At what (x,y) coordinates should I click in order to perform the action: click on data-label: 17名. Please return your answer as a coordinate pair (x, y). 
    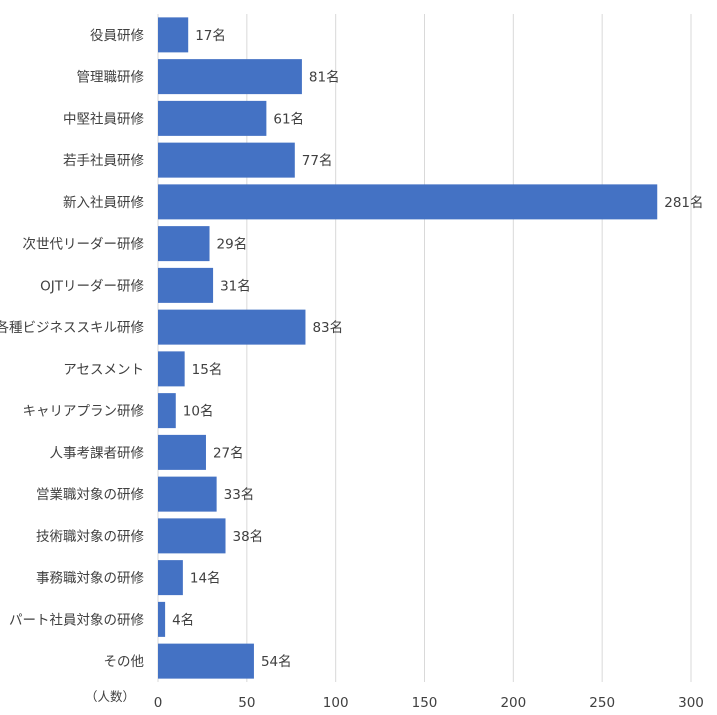
    Looking at the image, I should click on (210, 36).